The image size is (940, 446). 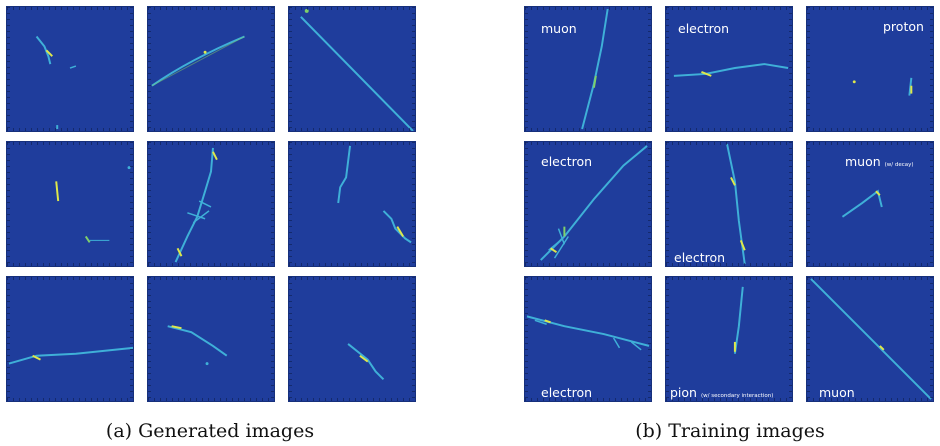 I want to click on generated-image-r1c2, so click(x=352, y=204).